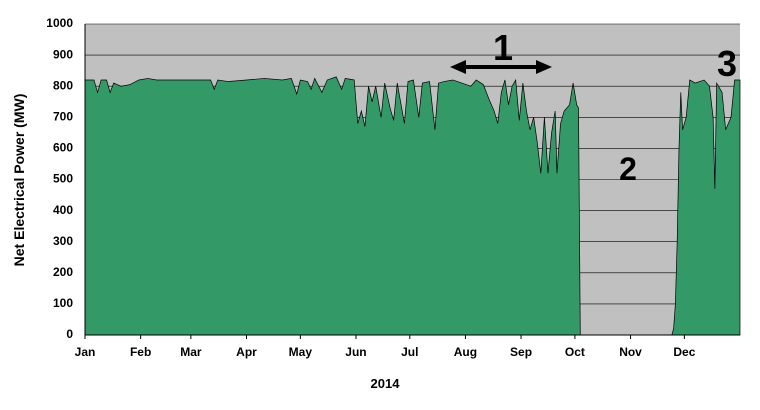  I want to click on annotation: 2, so click(628, 169).